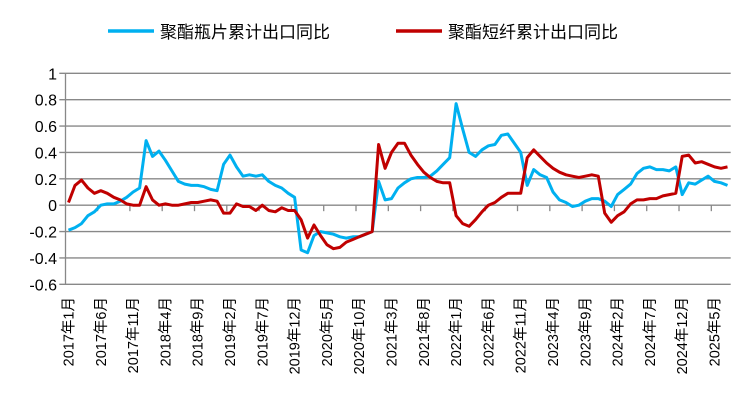 This screenshot has width=753, height=416. I want to click on y-tick-label: -0.2, so click(43, 233).